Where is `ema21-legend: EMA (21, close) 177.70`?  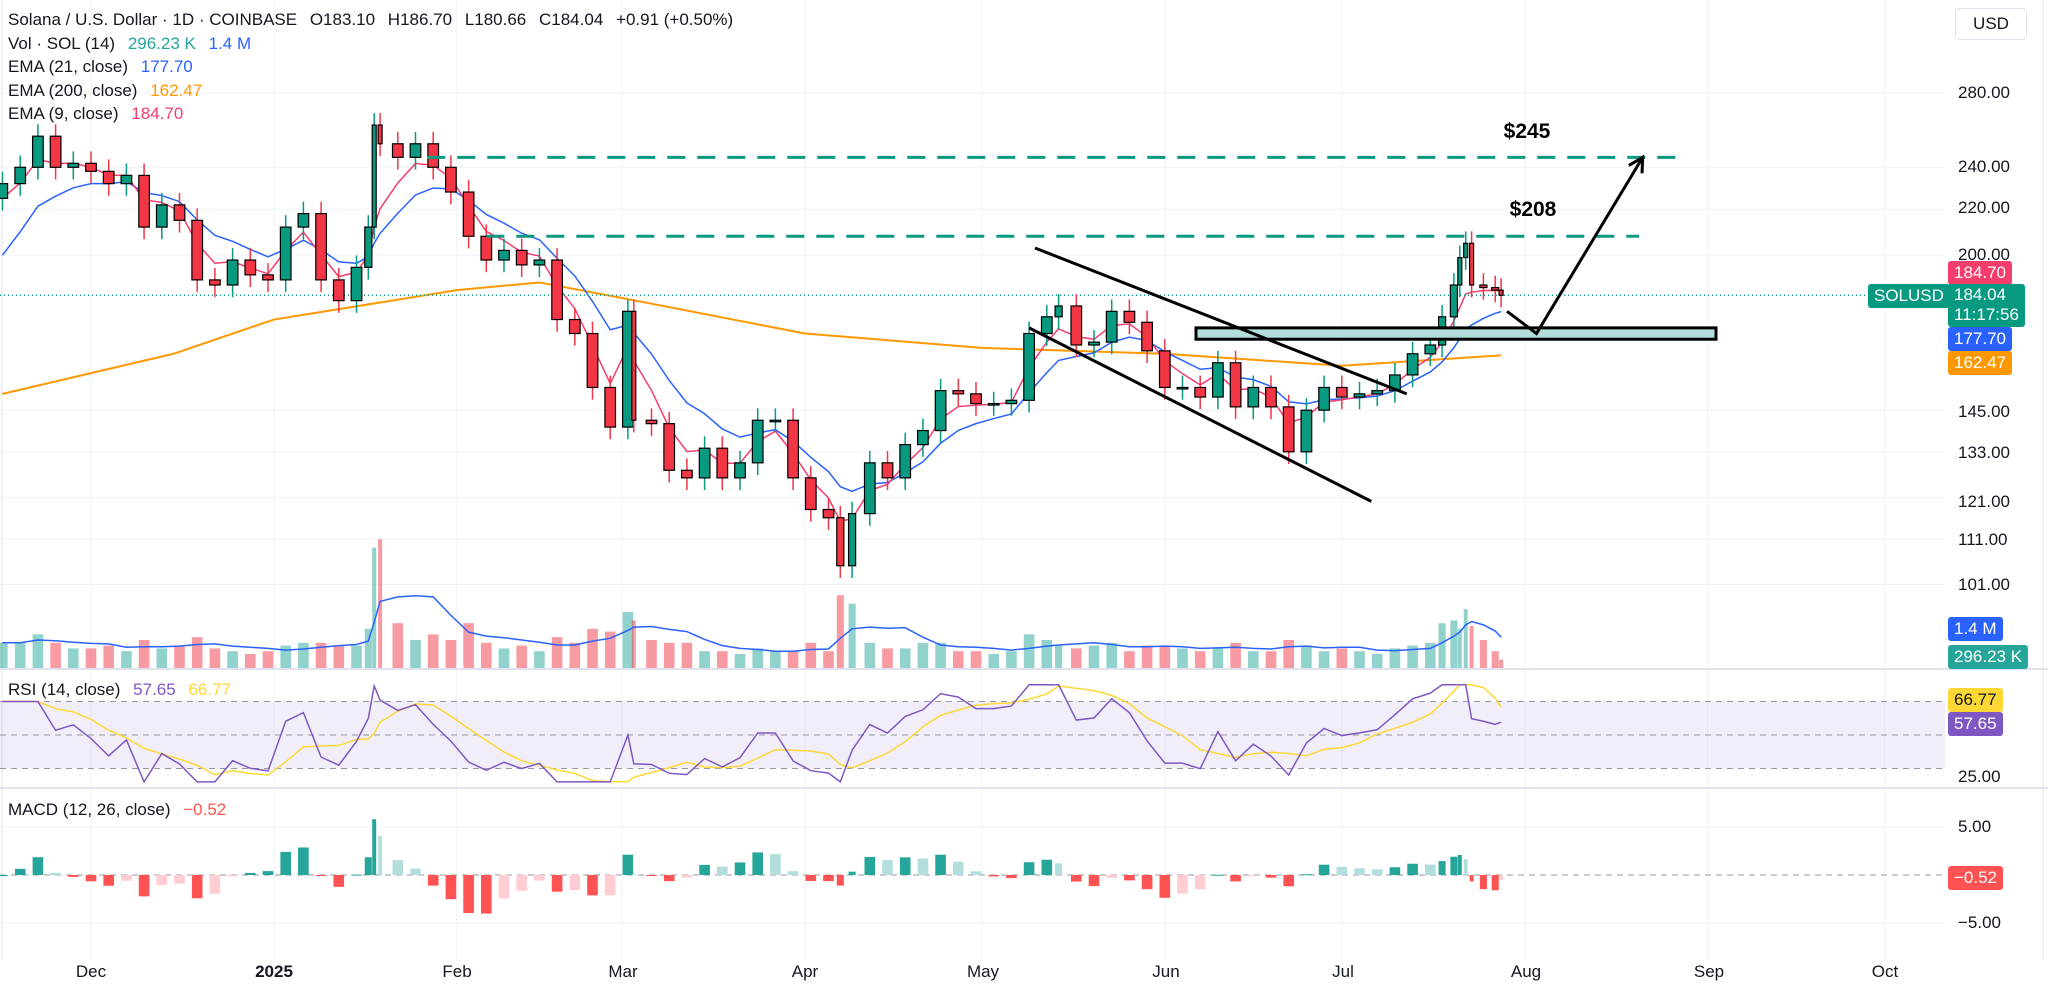
ema21-legend: EMA (21, close) 177.70 is located at coordinates (104, 67).